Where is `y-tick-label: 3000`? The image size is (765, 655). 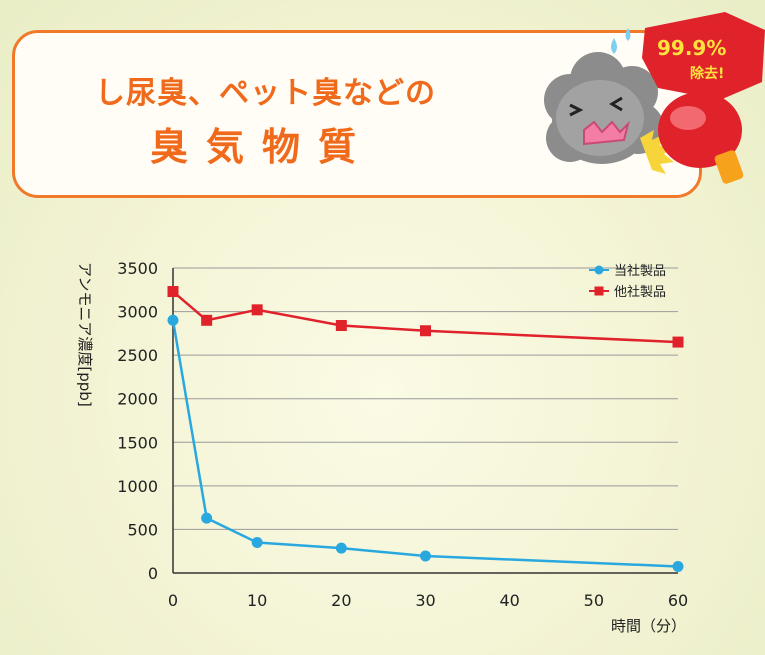 y-tick-label: 3000 is located at coordinates (137, 312).